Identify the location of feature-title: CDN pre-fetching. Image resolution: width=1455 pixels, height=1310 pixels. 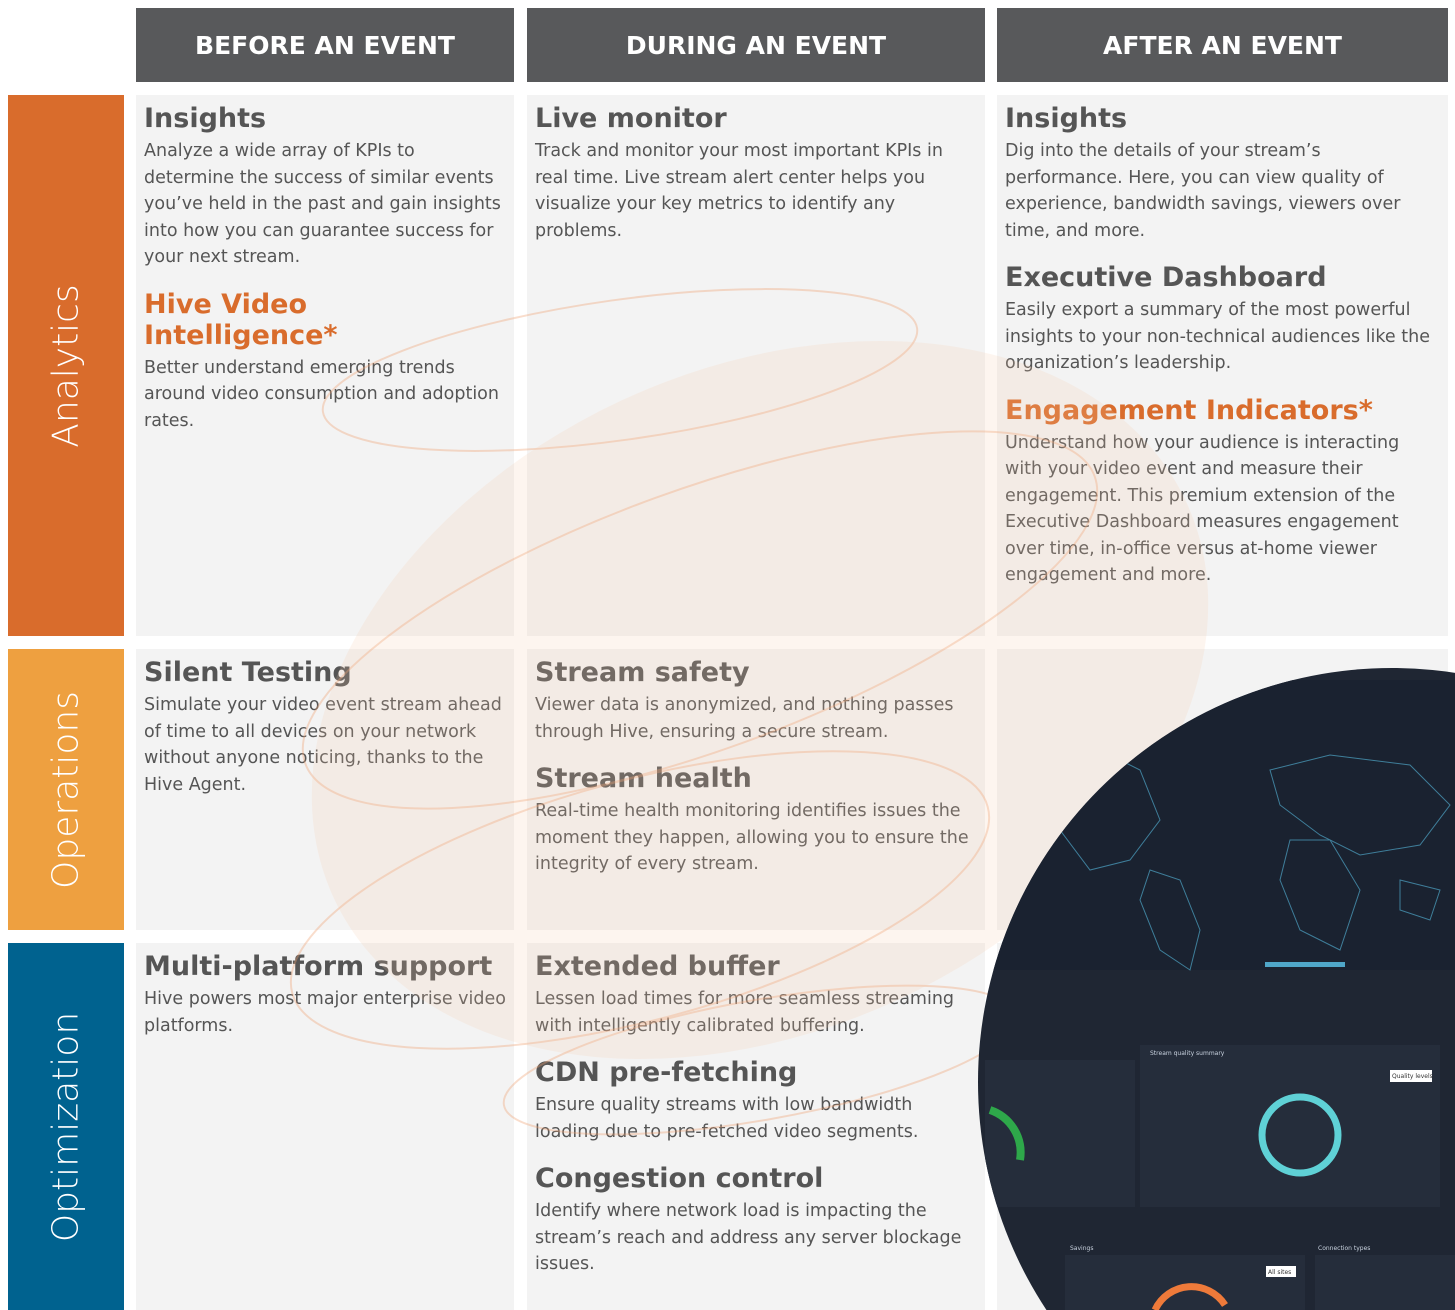
(666, 1072).